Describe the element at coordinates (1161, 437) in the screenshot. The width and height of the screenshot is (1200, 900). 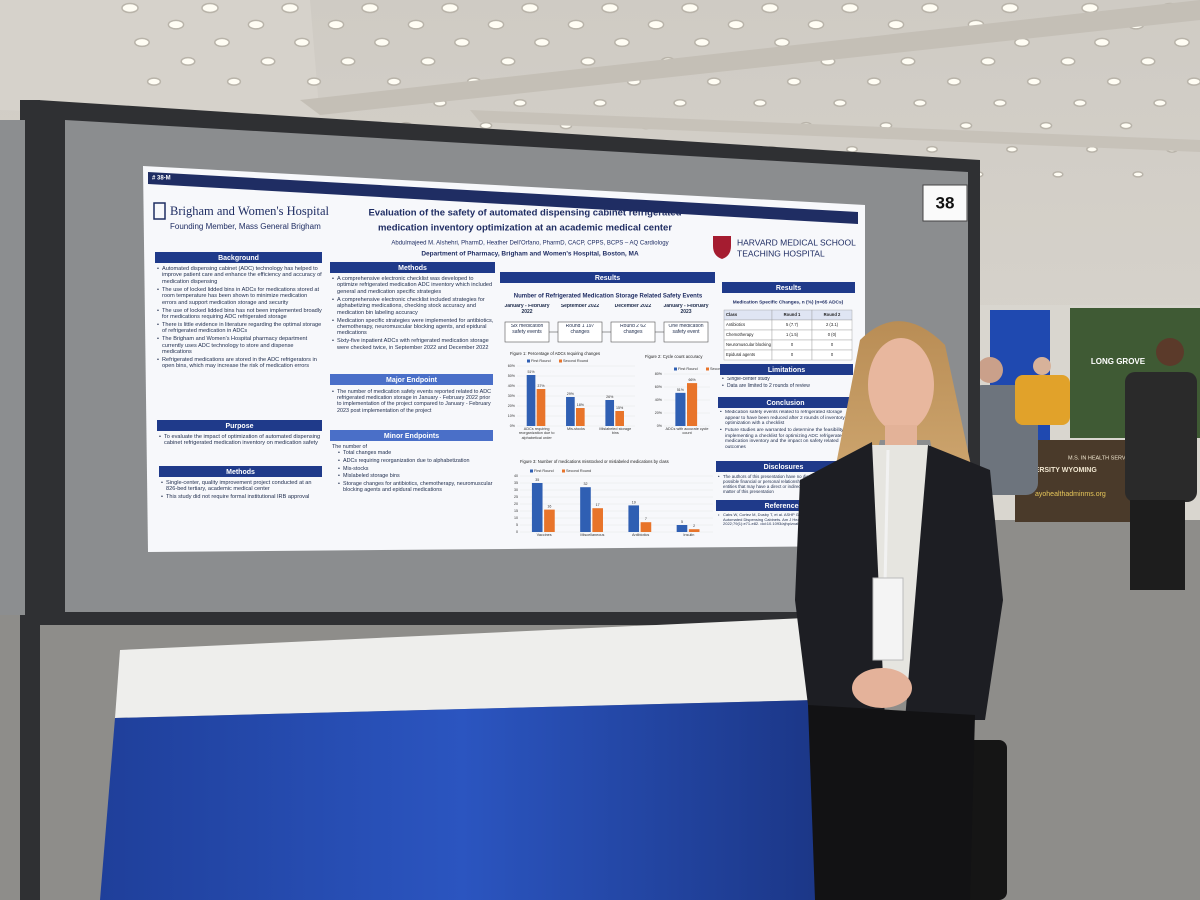
I see `person` at that location.